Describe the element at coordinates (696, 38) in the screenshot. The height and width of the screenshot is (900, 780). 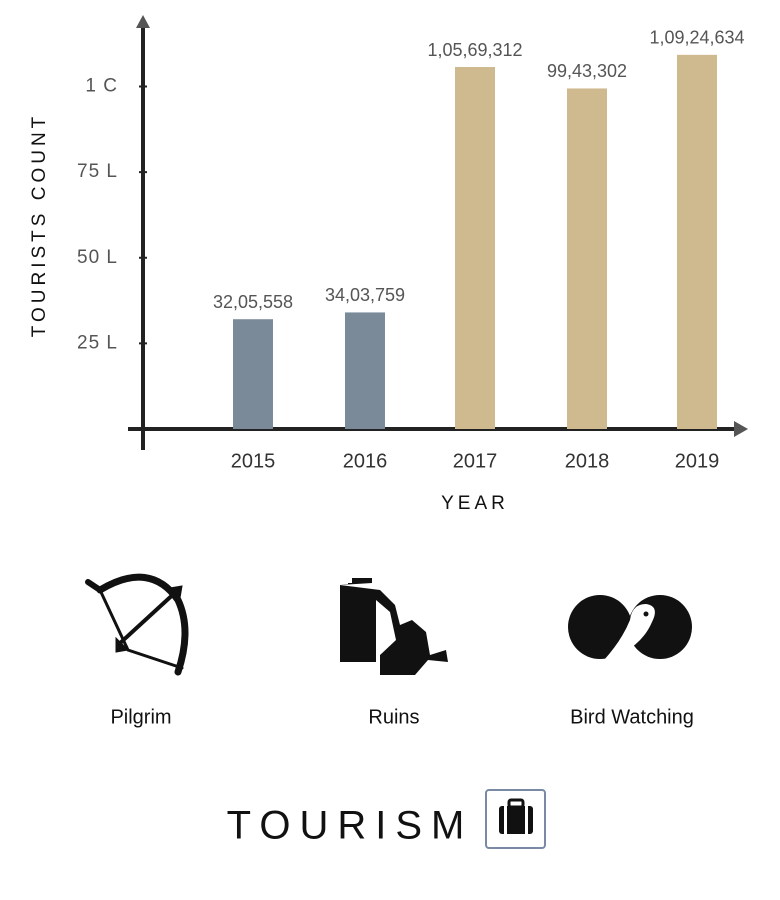
I see `value-label: 1,09,24,634` at that location.